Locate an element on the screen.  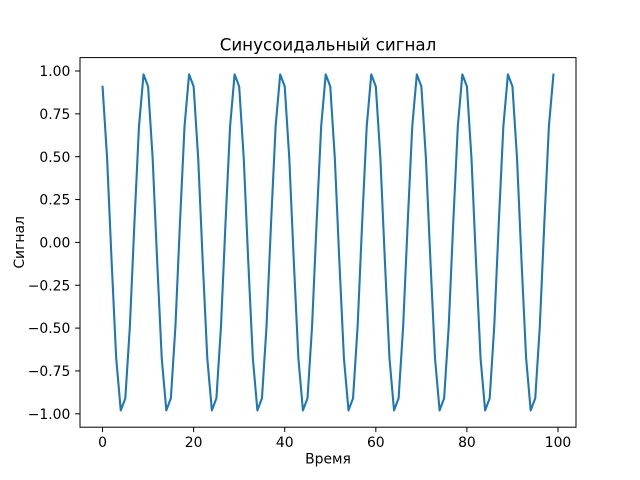
y-tick-label: 0.75 is located at coordinates (54, 115).